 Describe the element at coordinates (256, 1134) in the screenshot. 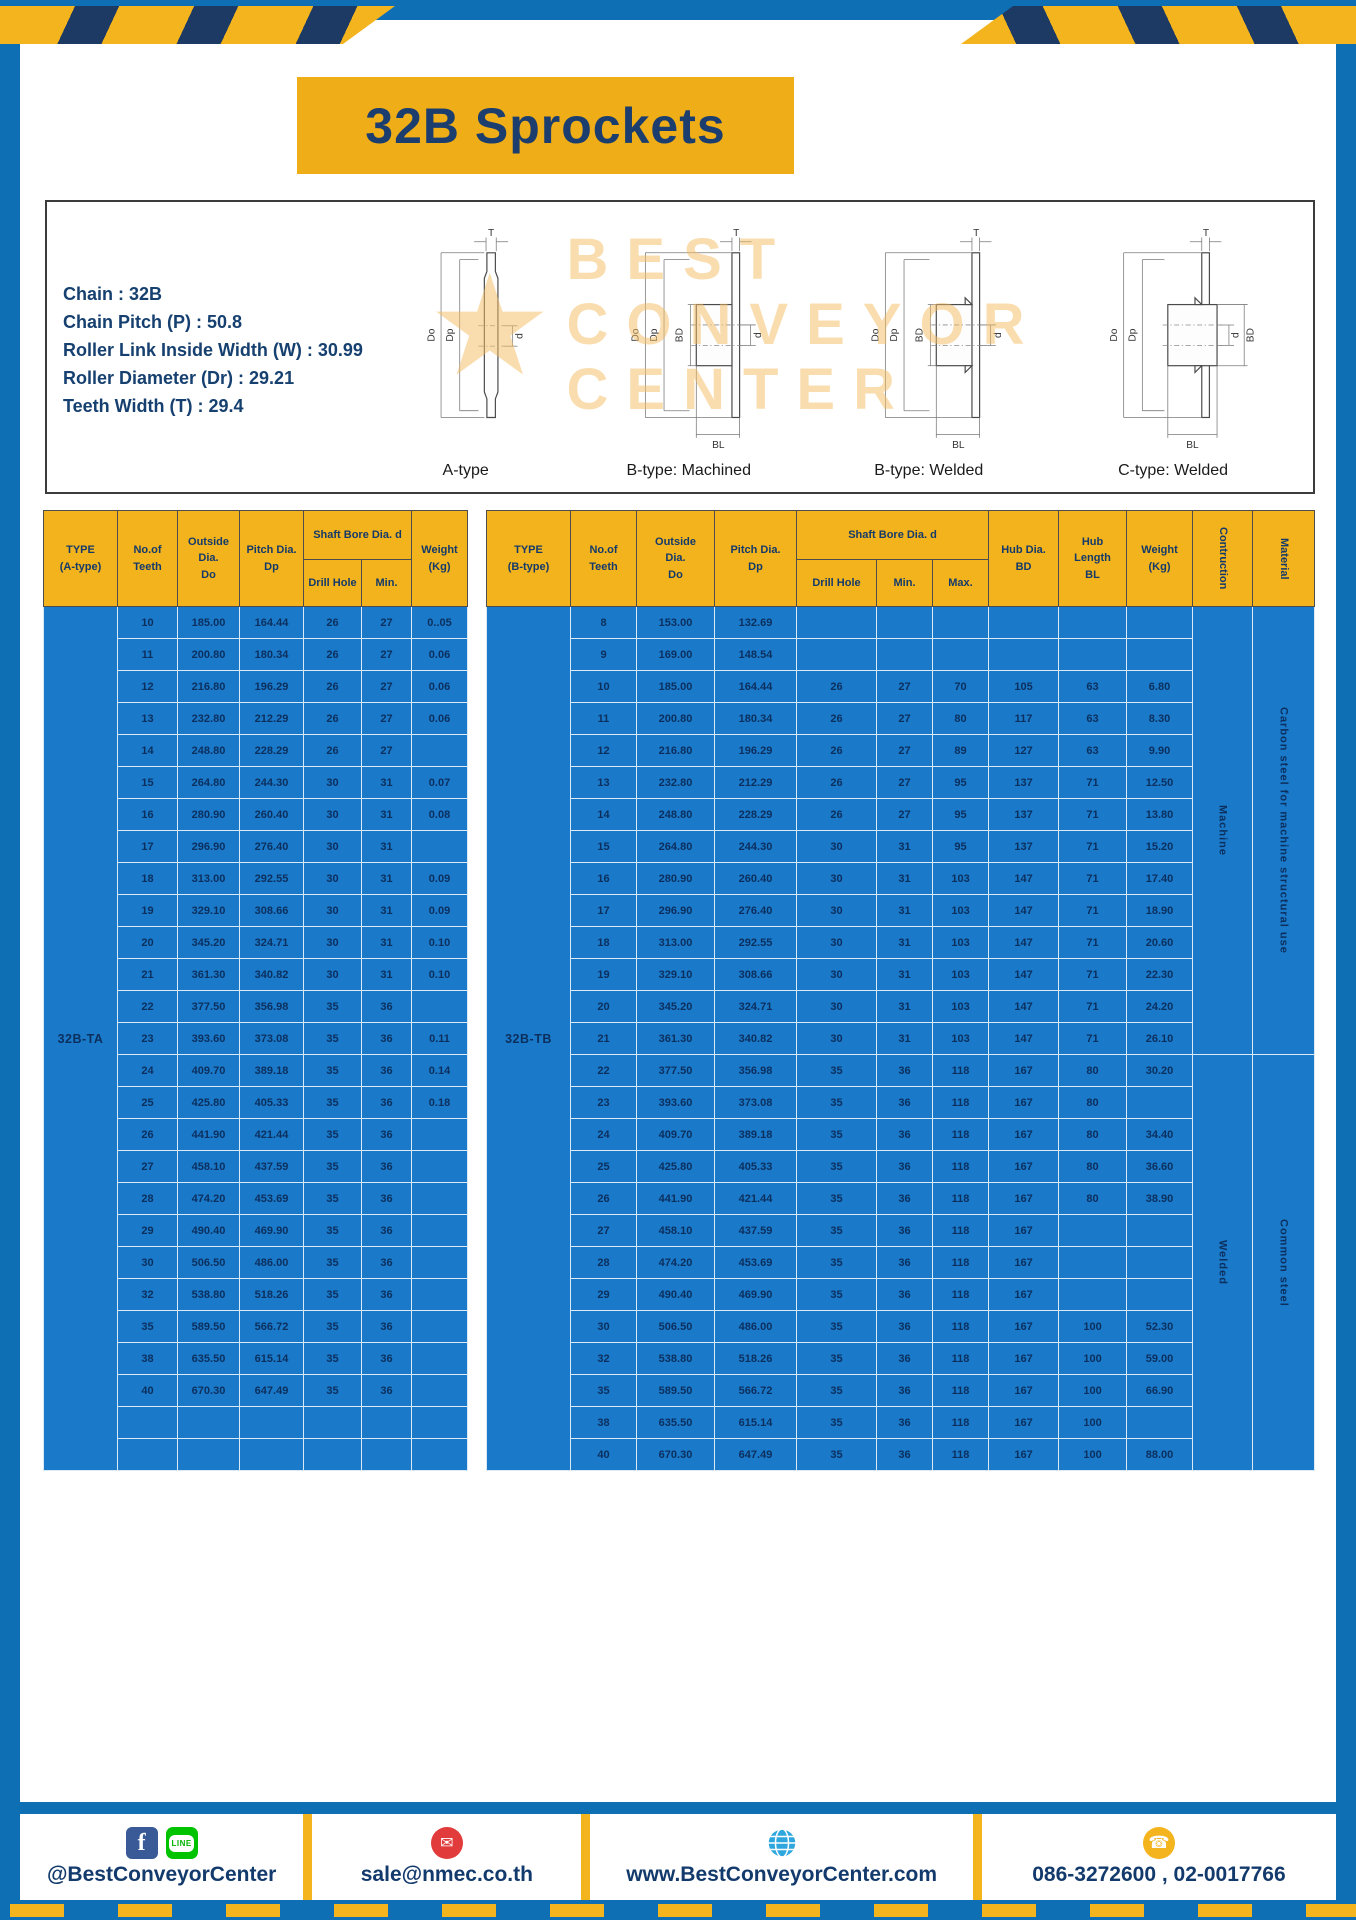

I see `table-row: 26 441.90 421.44 35 36` at that location.